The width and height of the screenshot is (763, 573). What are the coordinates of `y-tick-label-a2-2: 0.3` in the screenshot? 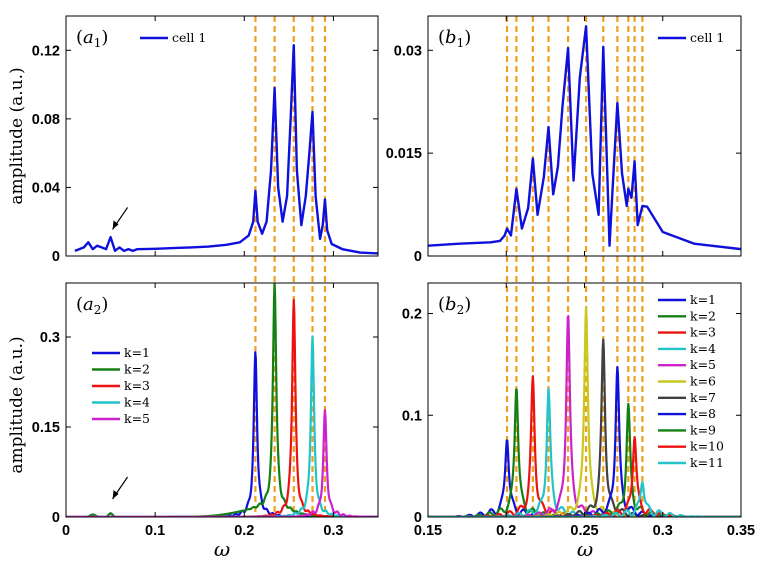 It's located at (50, 338).